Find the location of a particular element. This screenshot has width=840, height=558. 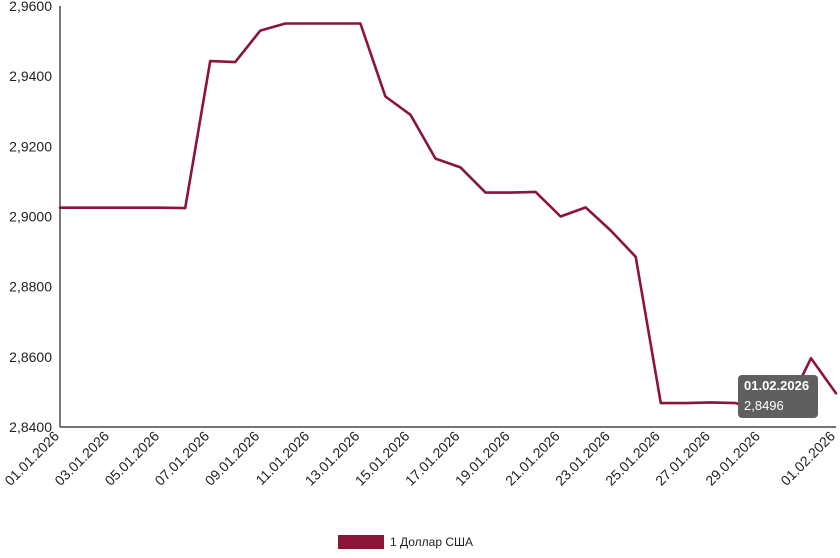

y-tick-label: 2,8800 is located at coordinates (30, 287).